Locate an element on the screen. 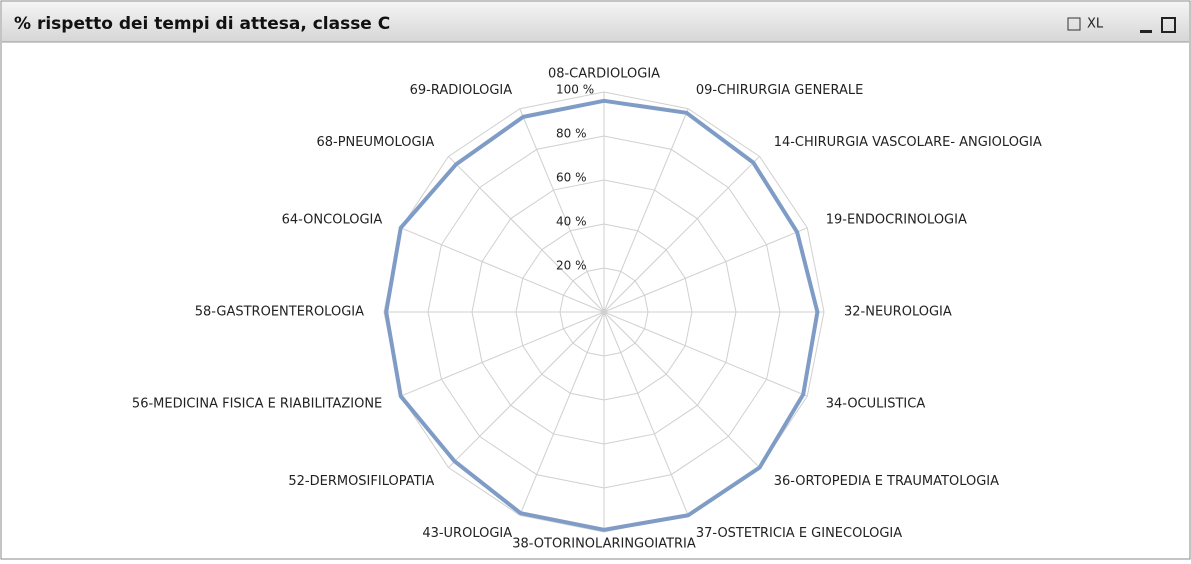  category-label: 58-GASTROENTEROLOGIA is located at coordinates (279, 312).